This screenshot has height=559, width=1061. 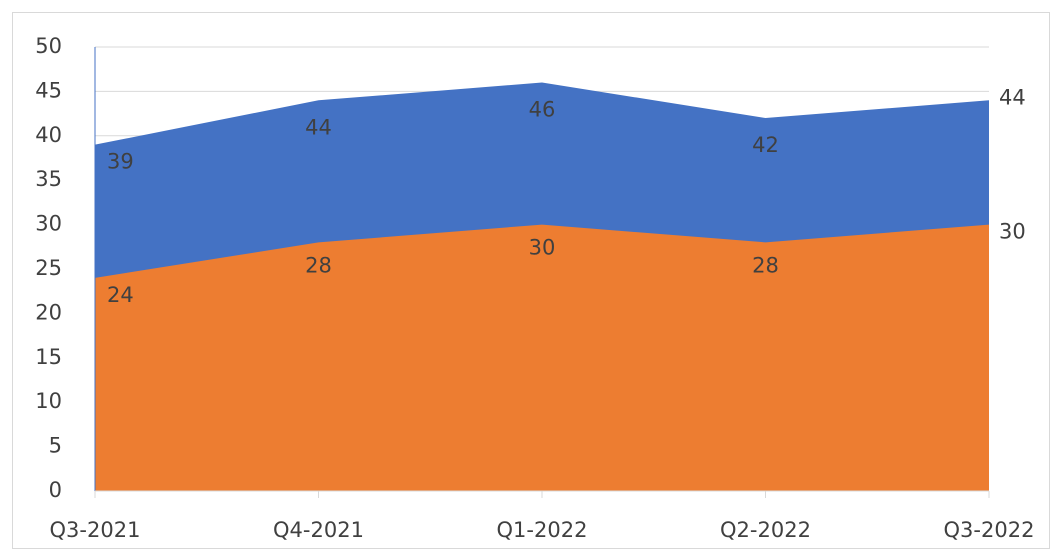 What do you see at coordinates (48, 90) in the screenshot?
I see `y-tick-label: 45` at bounding box center [48, 90].